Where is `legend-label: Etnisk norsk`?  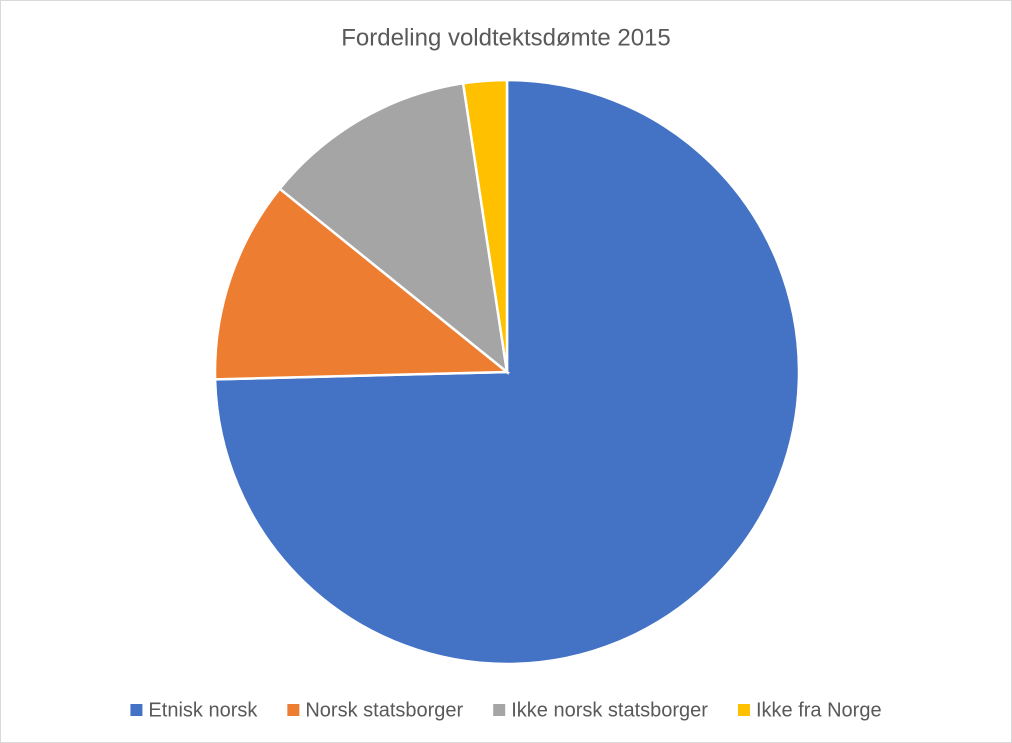
legend-label: Etnisk norsk is located at coordinates (203, 710).